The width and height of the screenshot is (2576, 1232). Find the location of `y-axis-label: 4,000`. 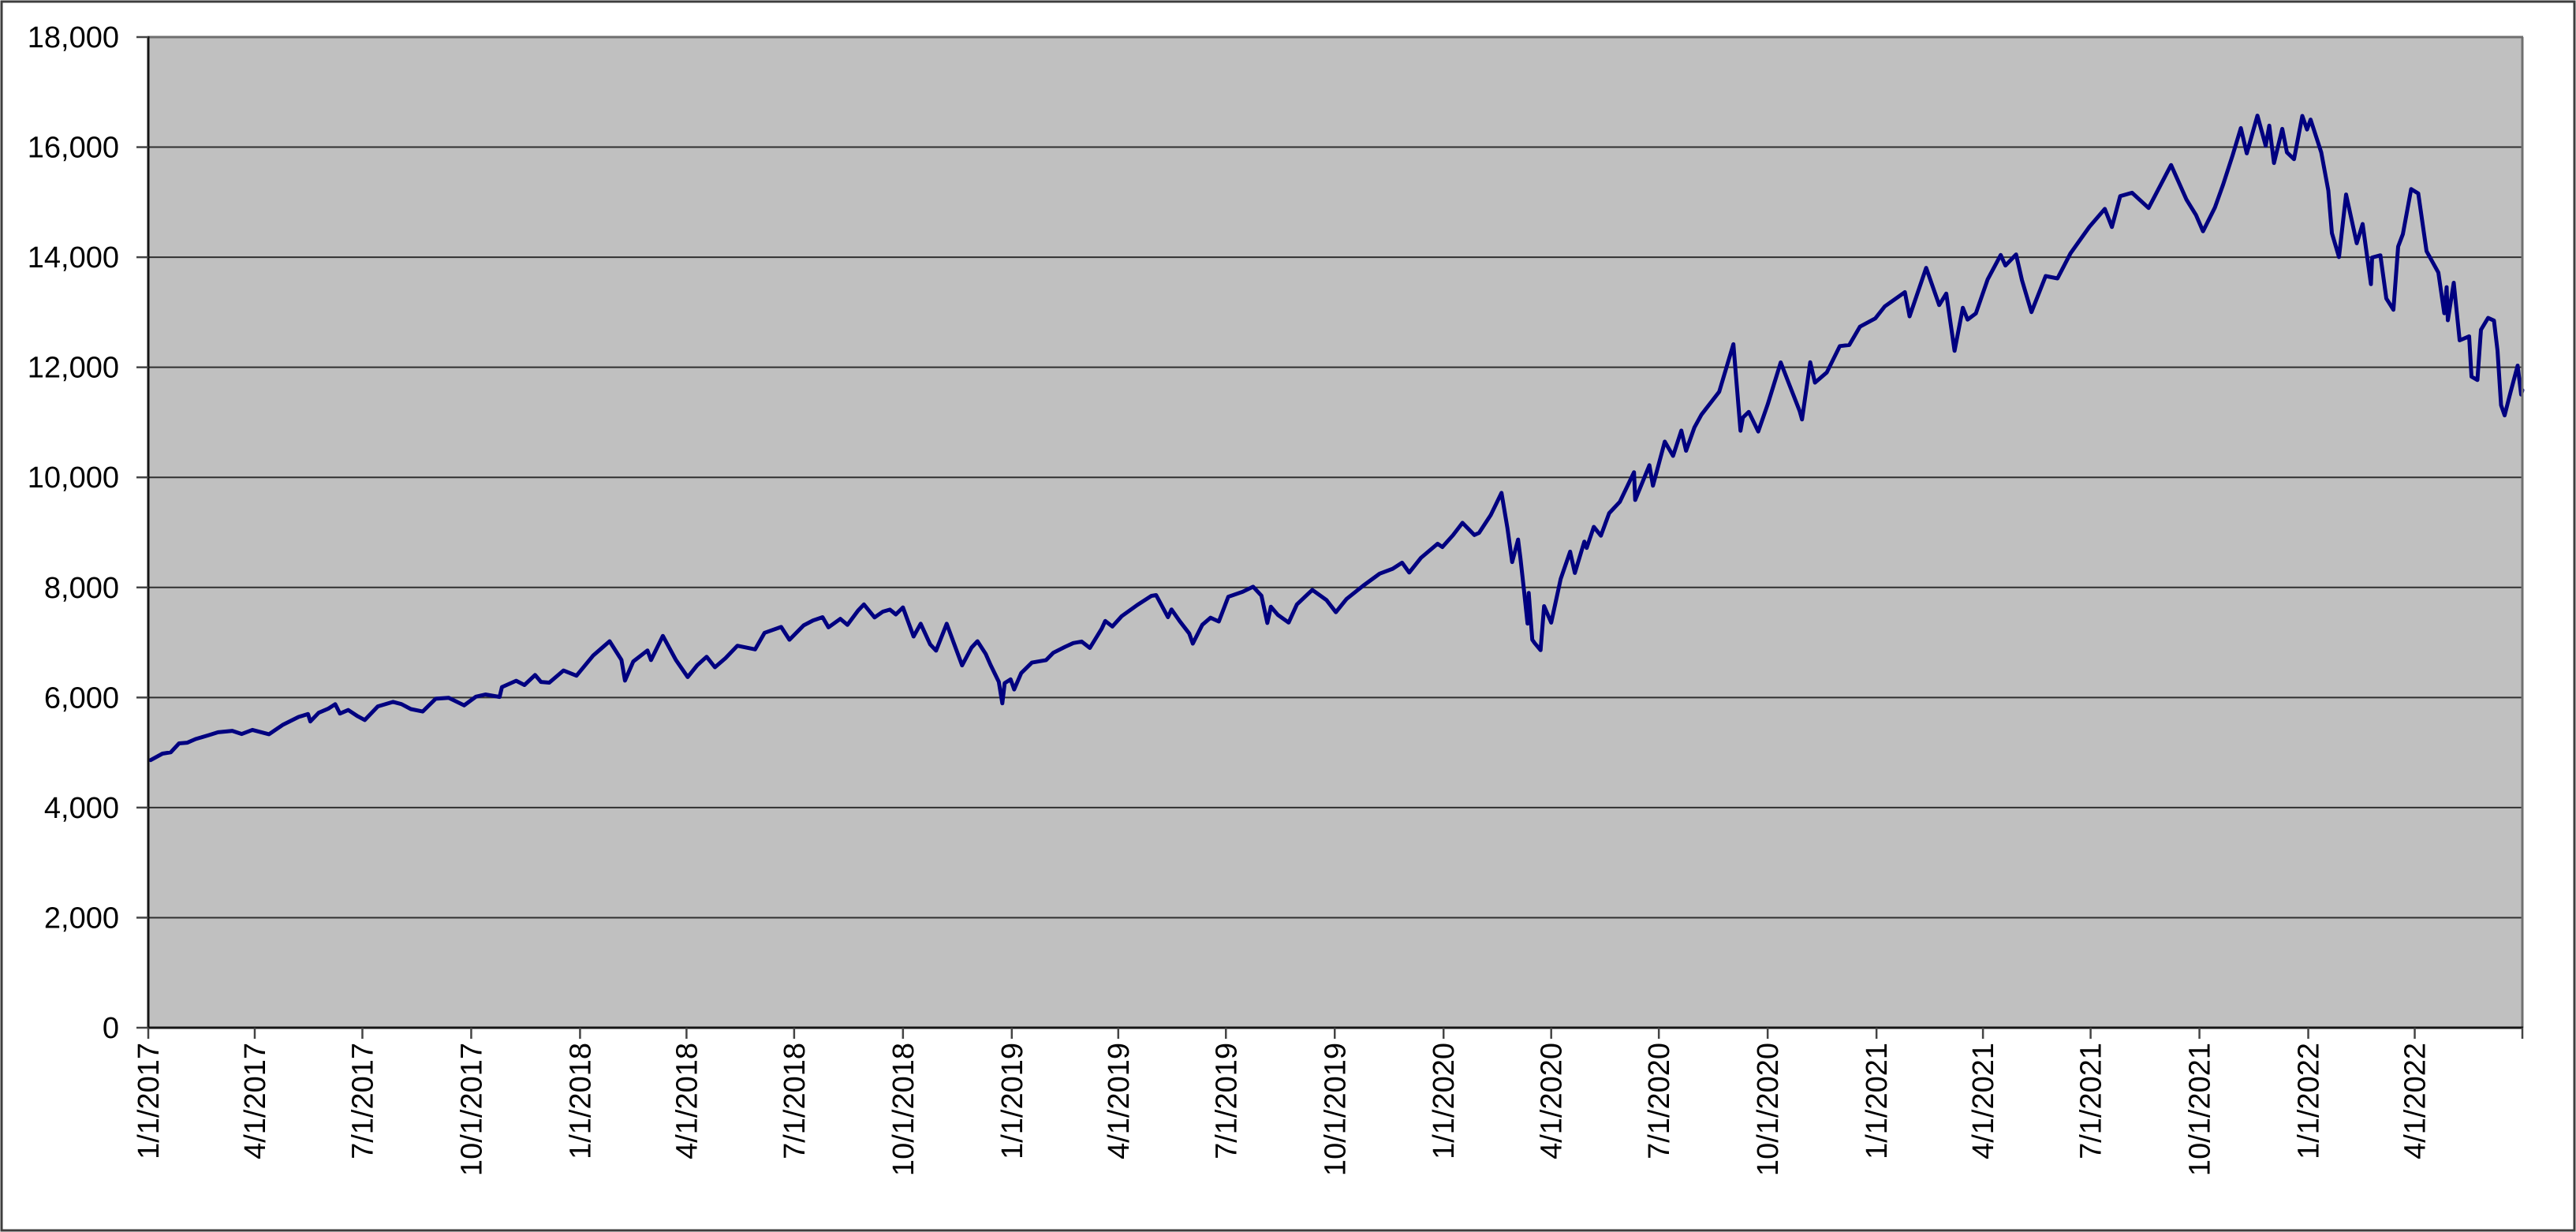

y-axis-label: 4,000 is located at coordinates (81, 808).